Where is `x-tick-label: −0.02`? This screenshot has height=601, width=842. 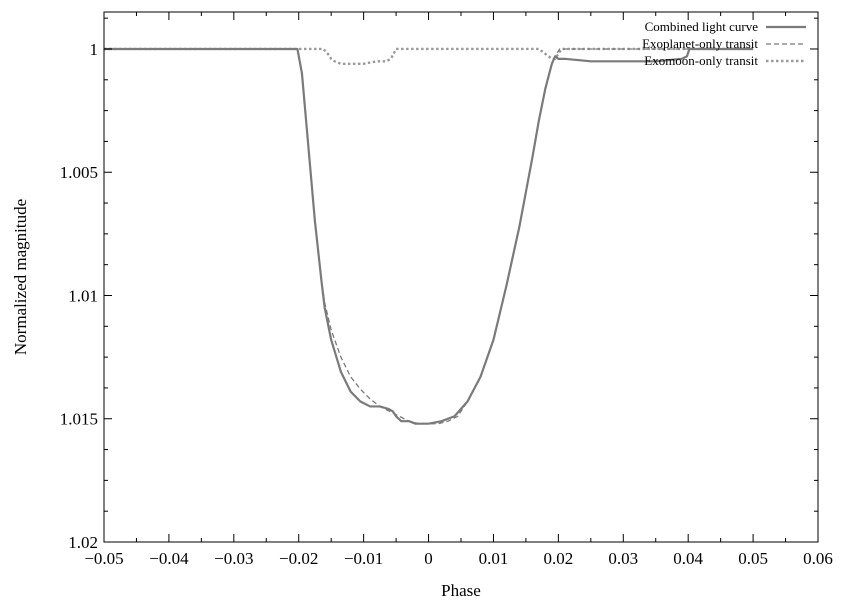 x-tick-label: −0.02 is located at coordinates (298, 558).